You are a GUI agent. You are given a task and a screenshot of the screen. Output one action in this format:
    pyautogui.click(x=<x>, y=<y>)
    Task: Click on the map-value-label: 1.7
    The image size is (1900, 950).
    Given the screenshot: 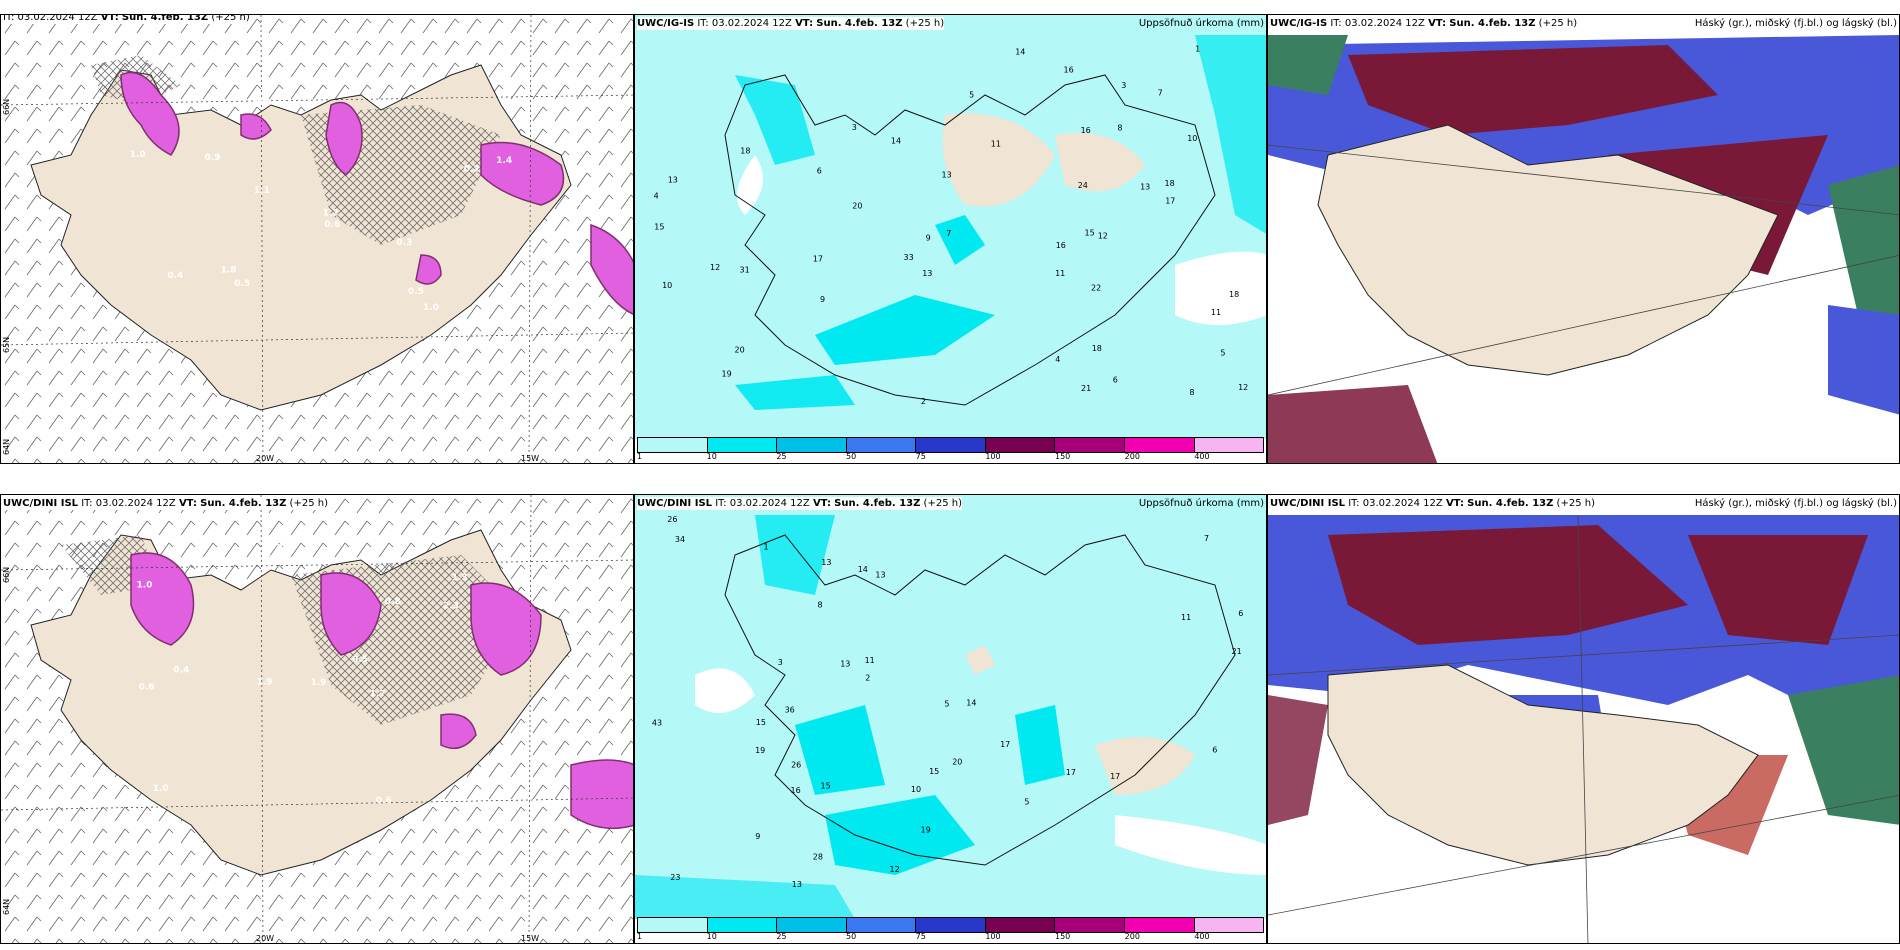 What is the action you would take?
    pyautogui.click(x=378, y=695)
    